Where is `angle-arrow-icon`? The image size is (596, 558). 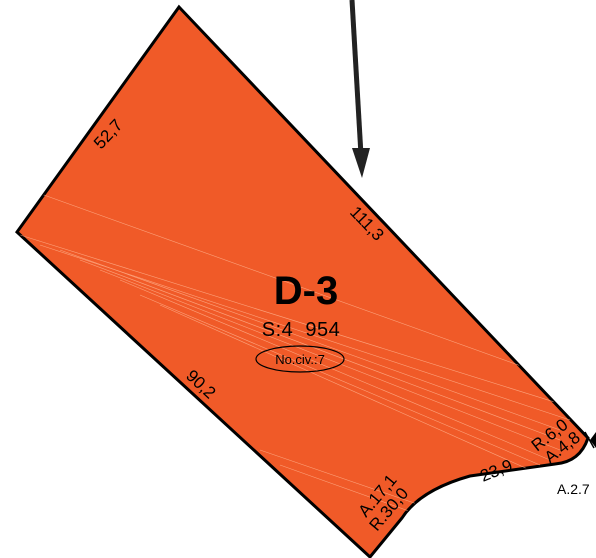
angle-arrow-icon is located at coordinates (590, 440).